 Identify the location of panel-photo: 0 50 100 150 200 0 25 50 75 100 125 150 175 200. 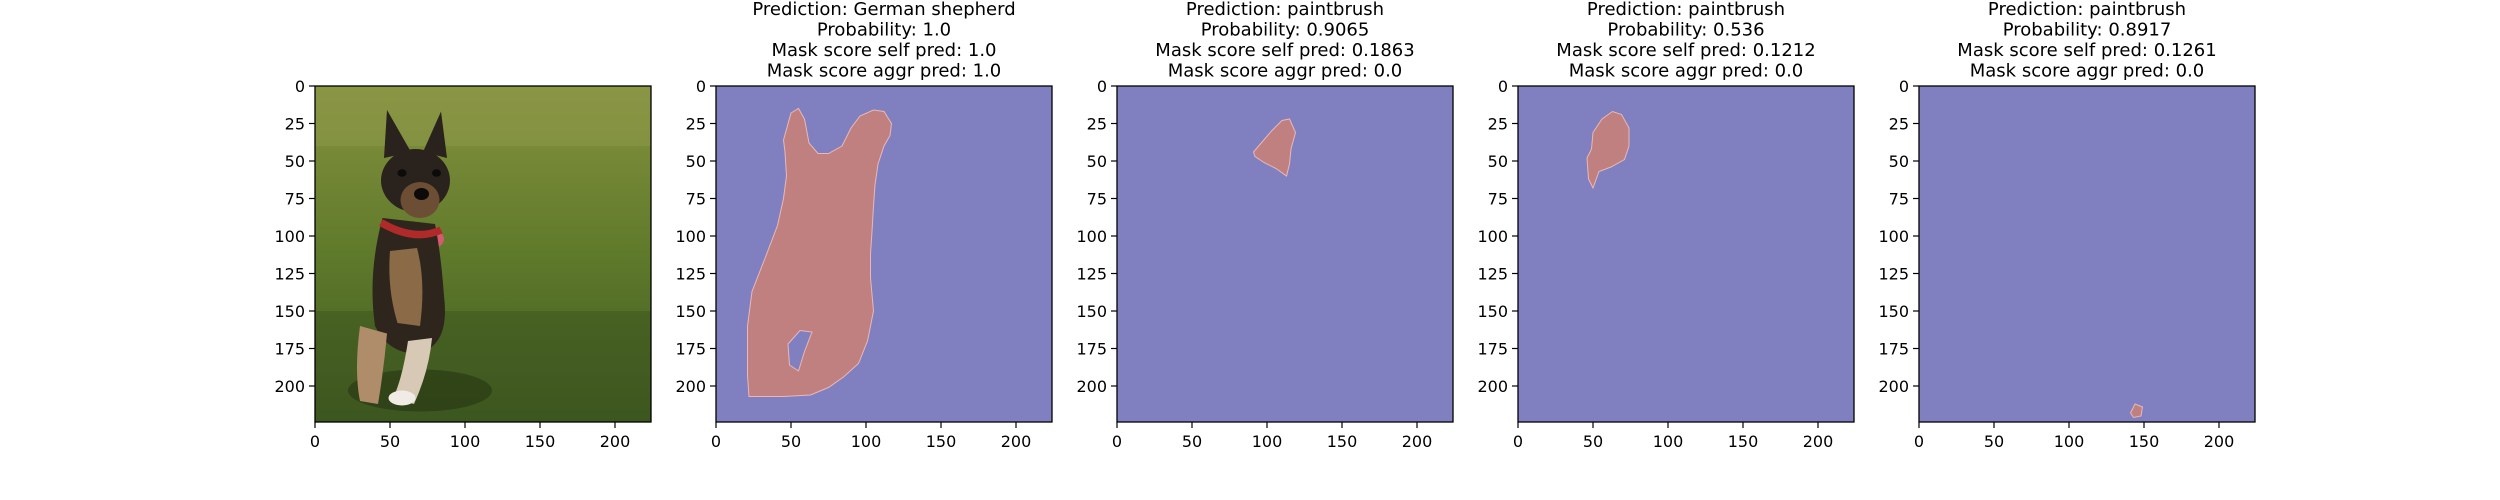
(463, 264).